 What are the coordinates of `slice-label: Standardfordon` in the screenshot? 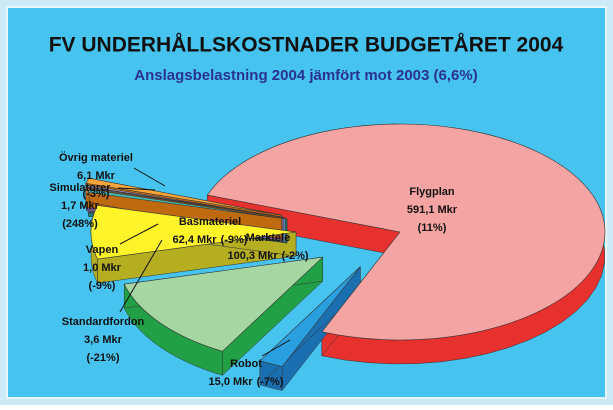 It's located at (103, 322).